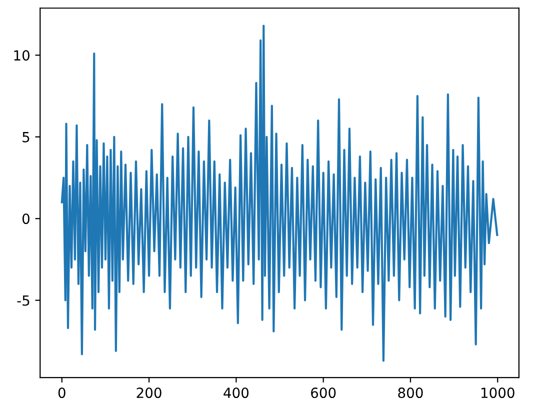 The width and height of the screenshot is (535, 406). I want to click on y-tick-label: 10, so click(22, 55).